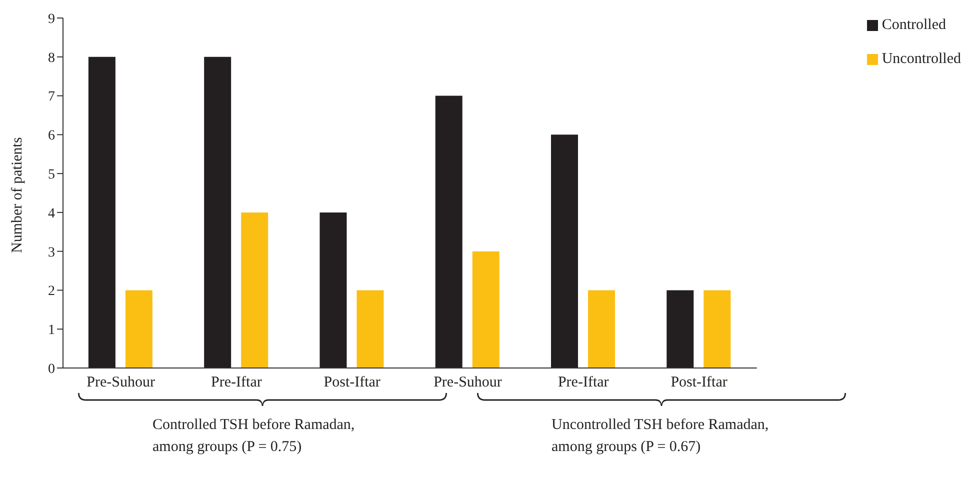  Describe the element at coordinates (51, 175) in the screenshot. I see `y-tick-label: 5` at that location.